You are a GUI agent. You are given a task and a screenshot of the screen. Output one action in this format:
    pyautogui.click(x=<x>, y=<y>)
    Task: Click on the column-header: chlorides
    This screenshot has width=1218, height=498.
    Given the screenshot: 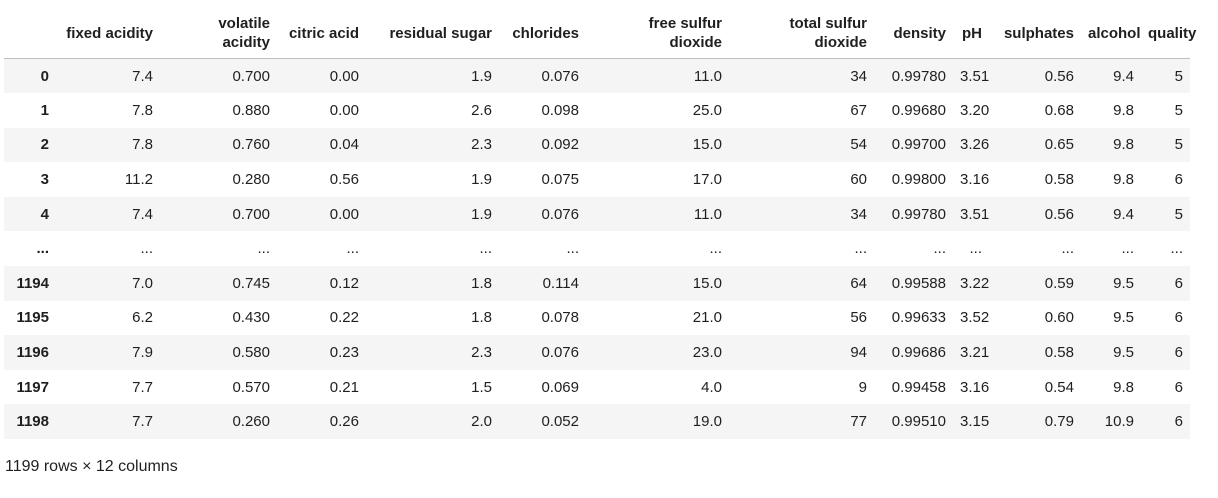 What is the action you would take?
    pyautogui.click(x=542, y=33)
    